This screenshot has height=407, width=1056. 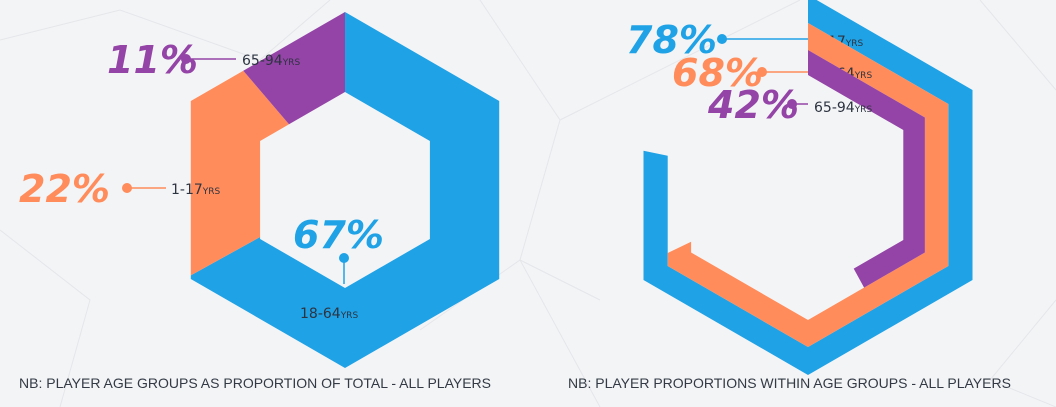 I want to click on bar-65-94-yrs, so click(x=866, y=169).